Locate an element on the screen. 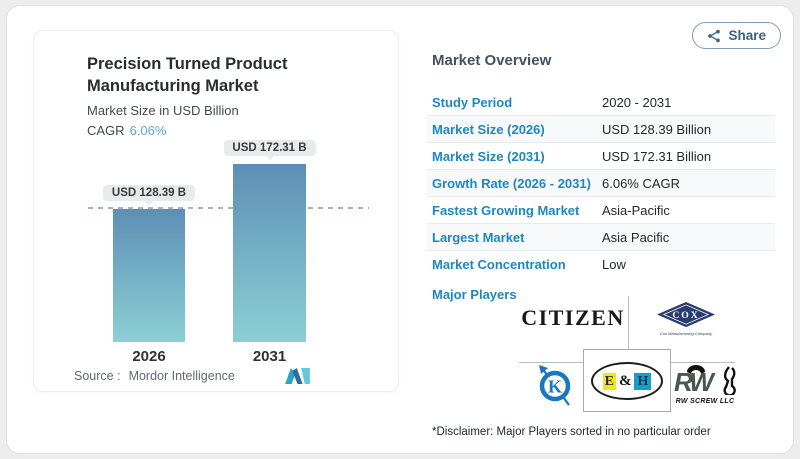  svg-text: RW is located at coordinates (695, 381).